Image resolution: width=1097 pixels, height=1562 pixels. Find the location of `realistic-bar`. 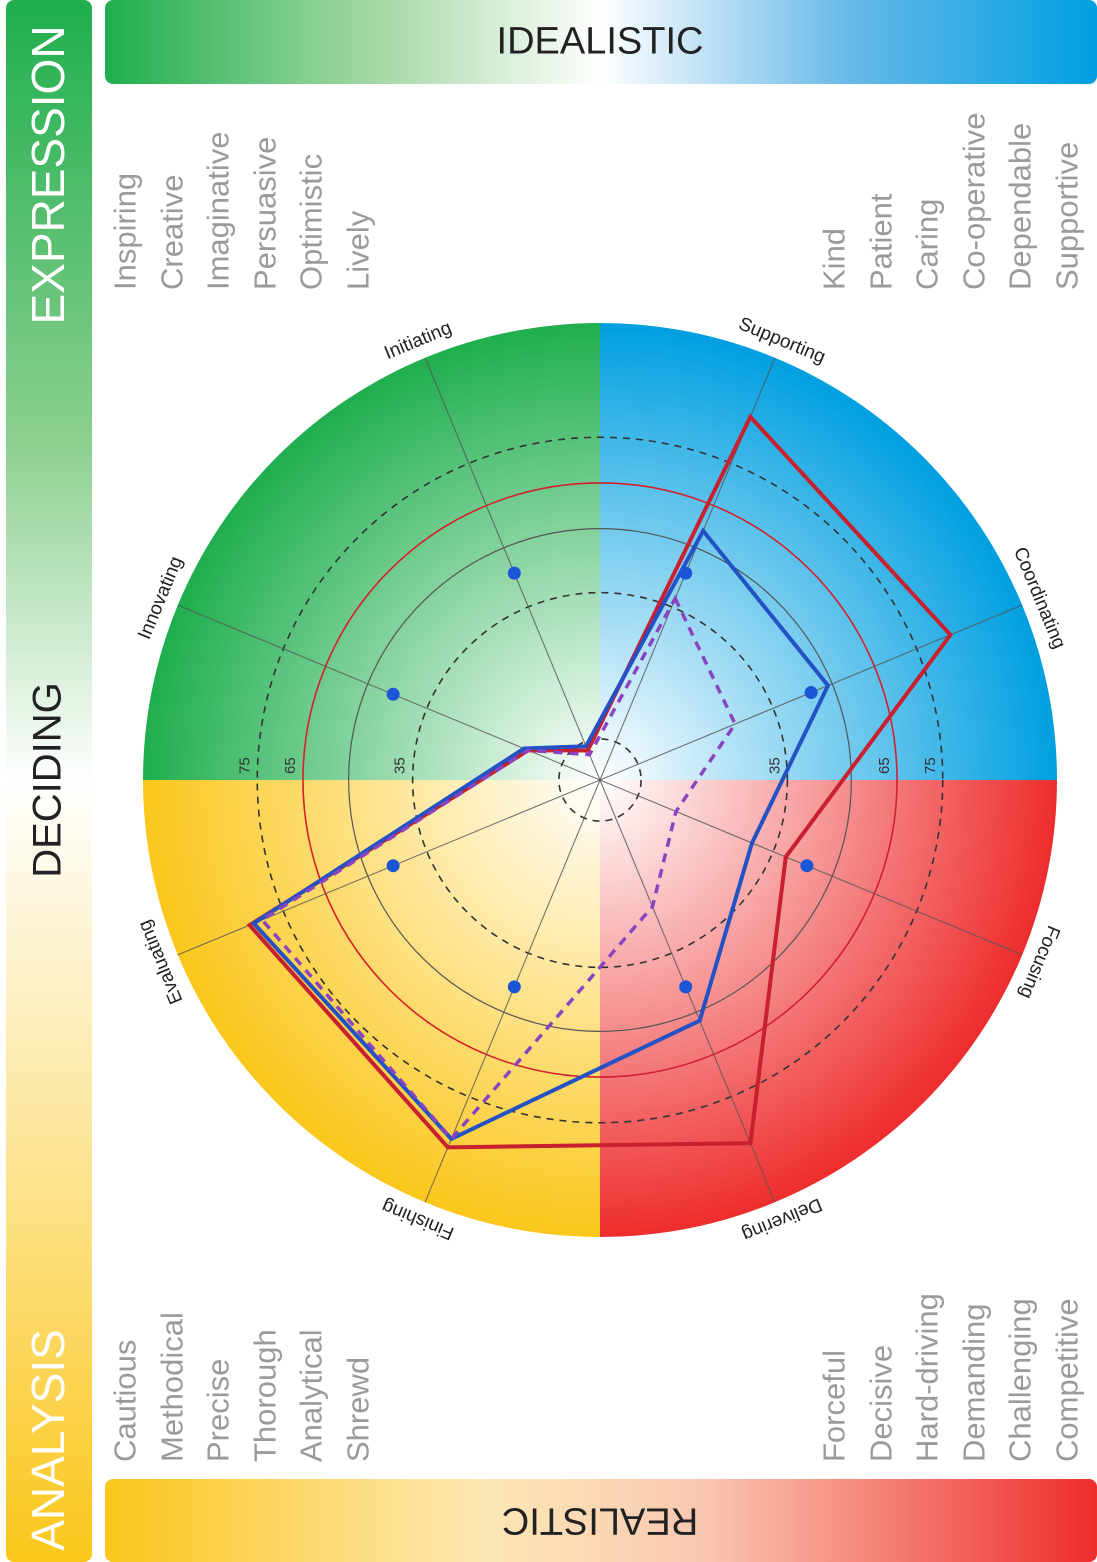

realistic-bar is located at coordinates (601, 1520).